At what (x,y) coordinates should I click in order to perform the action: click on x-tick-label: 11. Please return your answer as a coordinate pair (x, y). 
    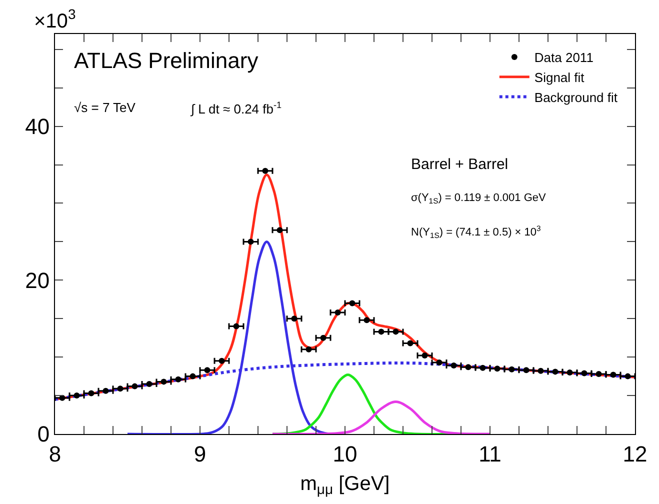
    Looking at the image, I should click on (490, 453).